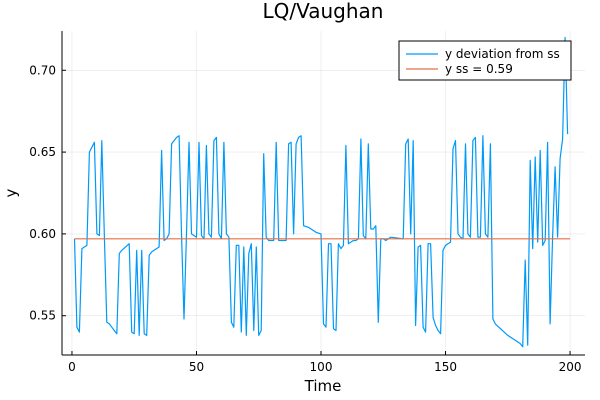 The width and height of the screenshot is (600, 400). What do you see at coordinates (42, 316) in the screenshot?
I see `y-tick-label: 0.55` at bounding box center [42, 316].